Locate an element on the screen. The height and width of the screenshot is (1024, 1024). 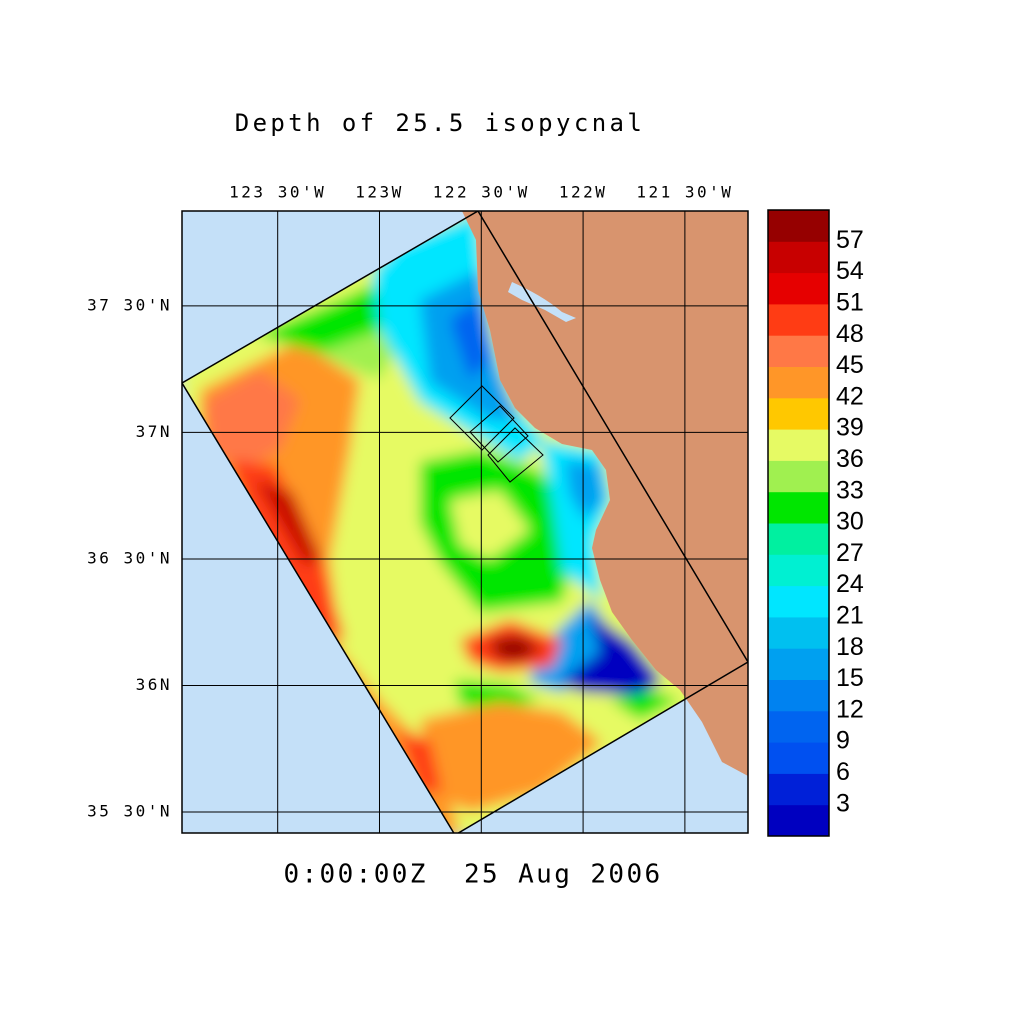
x-tick-label: 121 30'W is located at coordinates (684, 192).